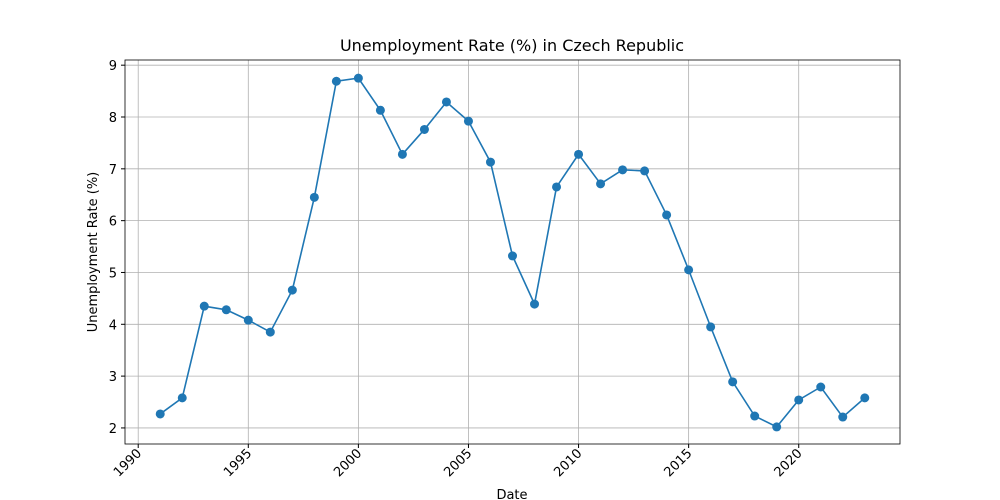 This screenshot has height=500, width=1000. I want to click on y-tick-label: 9, so click(113, 66).